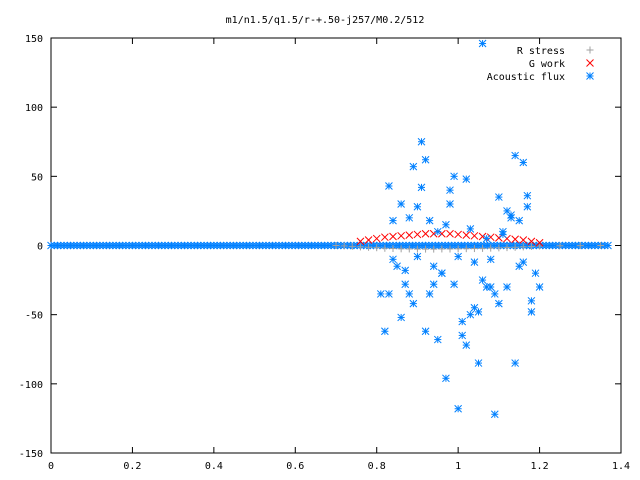  I want to click on x-tick-label: 1.4, so click(621, 466).